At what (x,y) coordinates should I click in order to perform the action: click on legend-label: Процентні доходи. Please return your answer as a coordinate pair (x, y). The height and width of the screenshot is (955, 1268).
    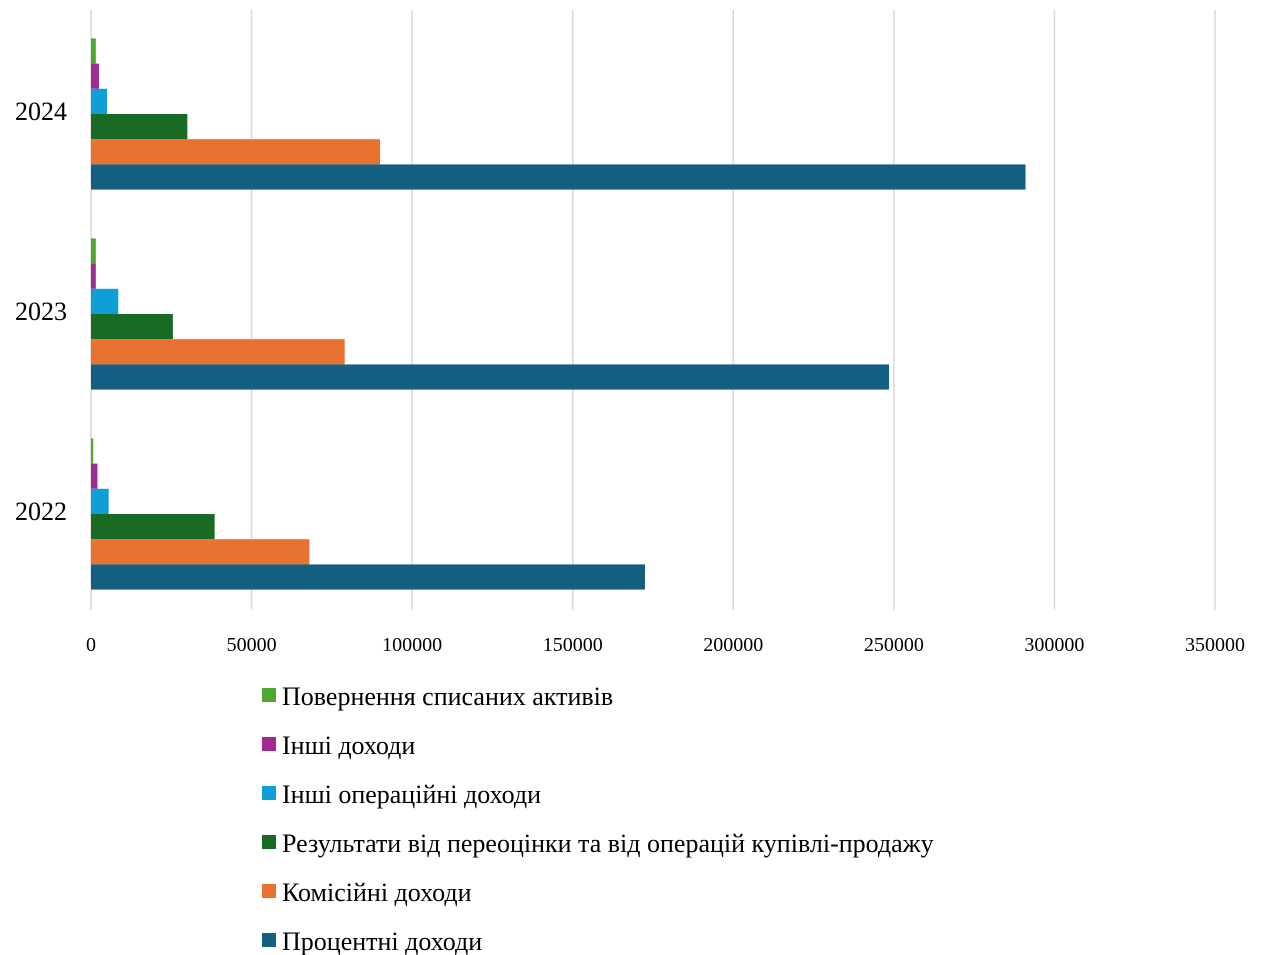
    Looking at the image, I should click on (382, 941).